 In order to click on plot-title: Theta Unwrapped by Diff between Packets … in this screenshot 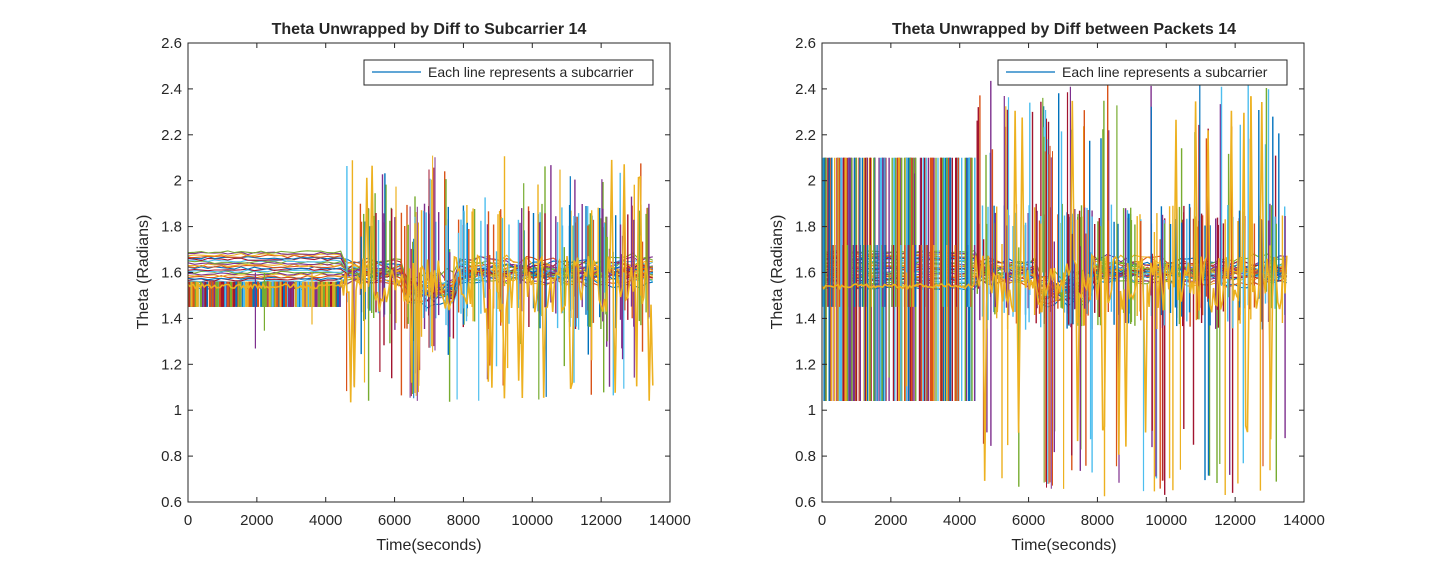, I will do `click(1064, 29)`.